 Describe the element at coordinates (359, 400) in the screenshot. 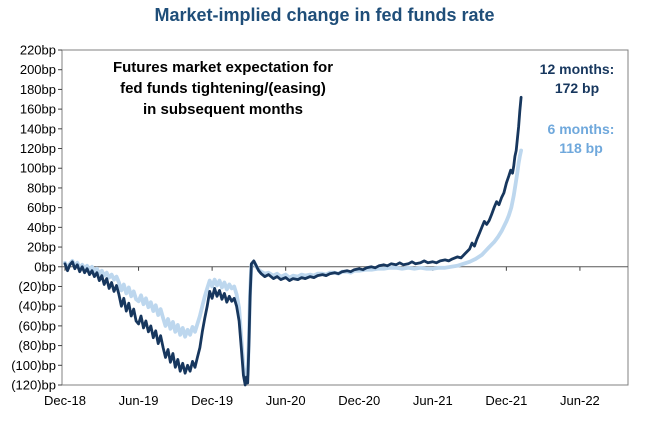

I see `x-tick-label: Dec-20` at that location.